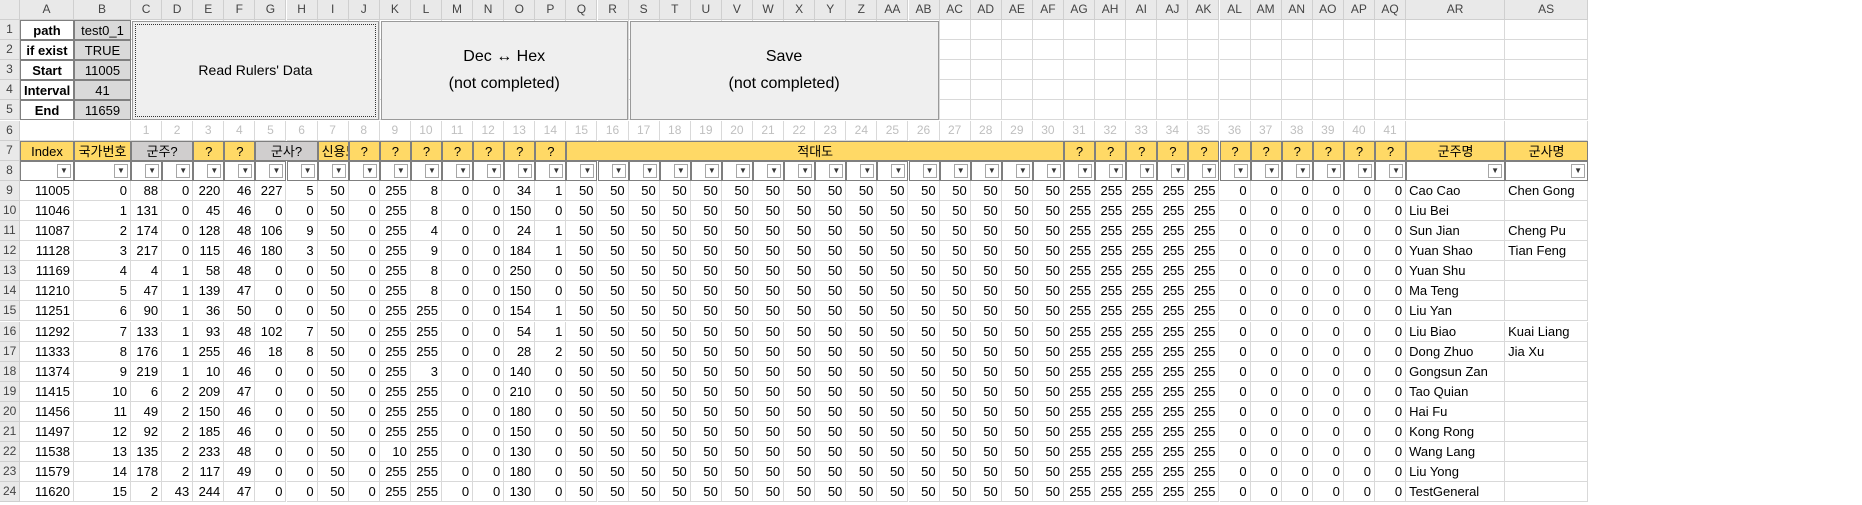  What do you see at coordinates (1235, 10) in the screenshot?
I see `column-header: AL` at bounding box center [1235, 10].